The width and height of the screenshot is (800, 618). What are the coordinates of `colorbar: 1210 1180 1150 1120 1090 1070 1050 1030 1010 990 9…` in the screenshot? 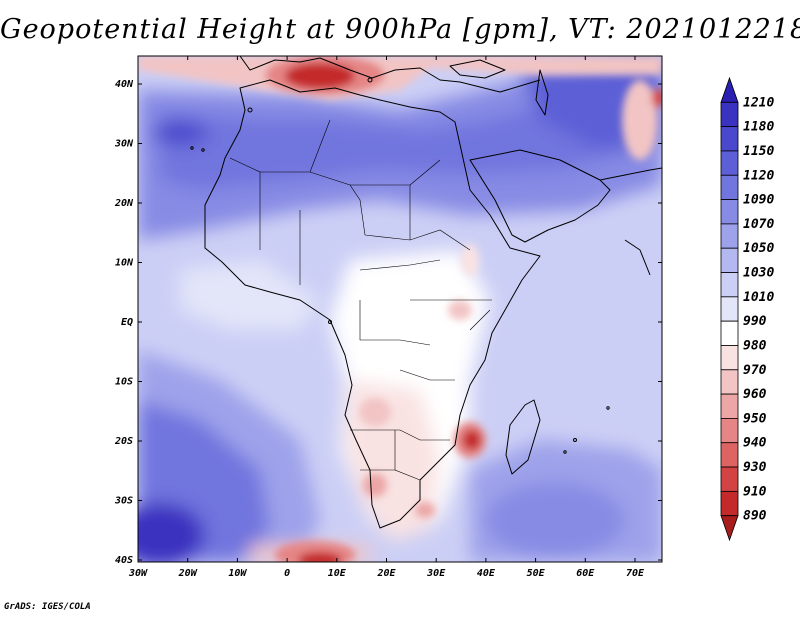 It's located at (747, 309).